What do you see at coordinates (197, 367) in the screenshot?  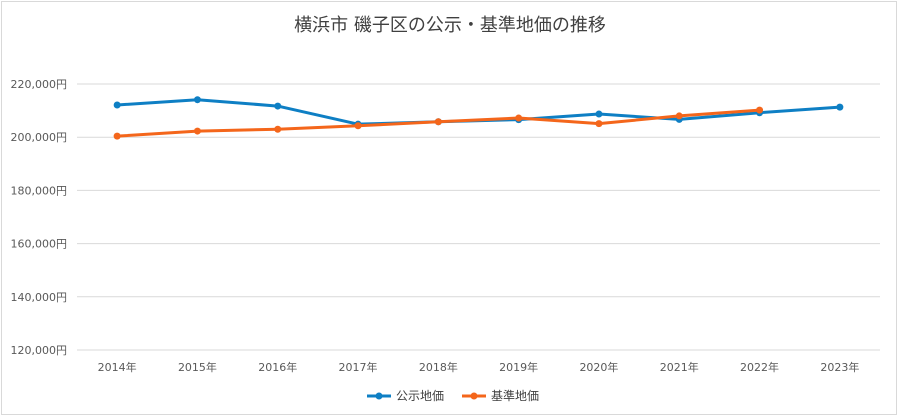 I see `x-tick-label: 2015年` at bounding box center [197, 367].